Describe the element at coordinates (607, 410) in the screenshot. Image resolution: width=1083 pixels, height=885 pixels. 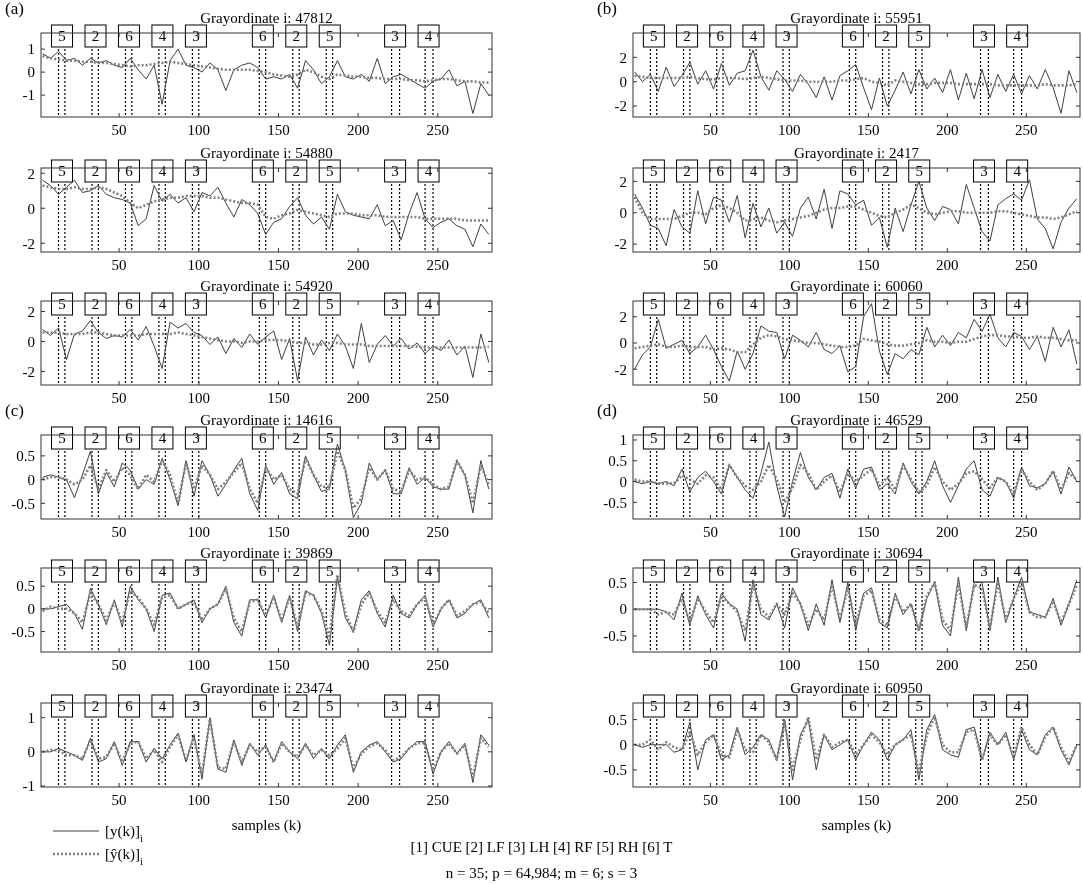
I see `text: (d)` at that location.